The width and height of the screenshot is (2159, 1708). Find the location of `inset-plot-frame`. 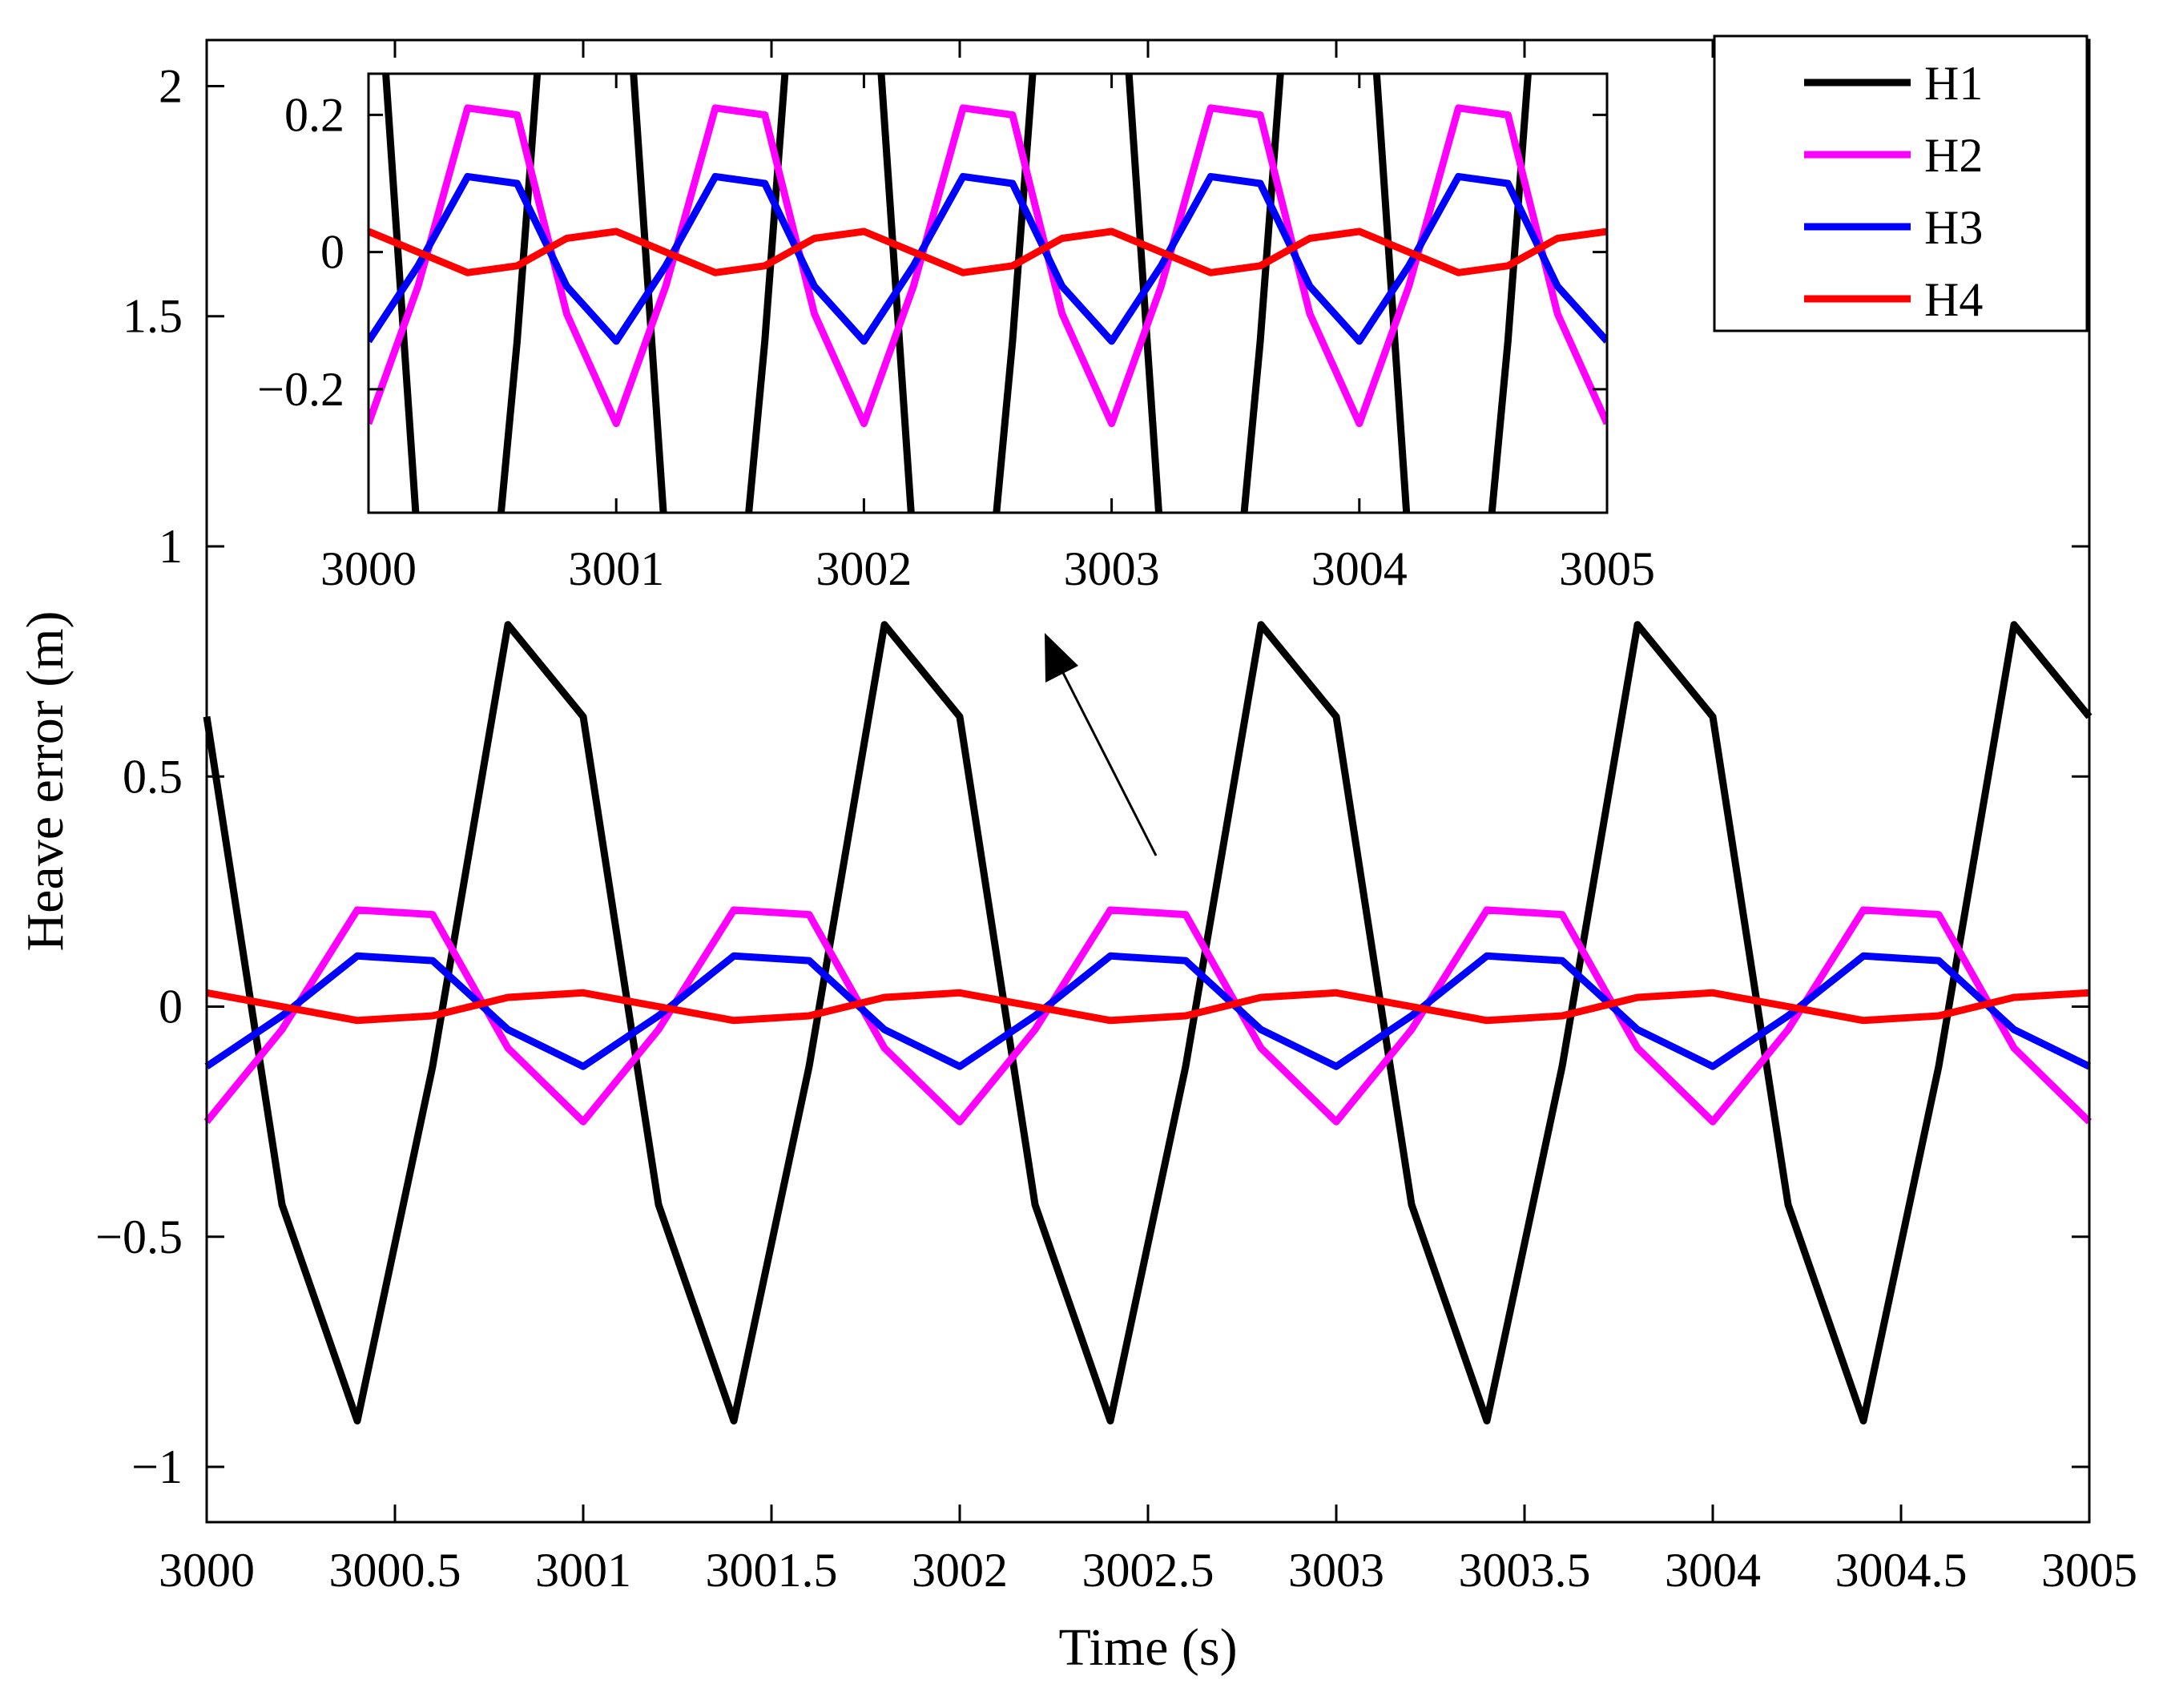

inset-plot-frame is located at coordinates (988, 293).